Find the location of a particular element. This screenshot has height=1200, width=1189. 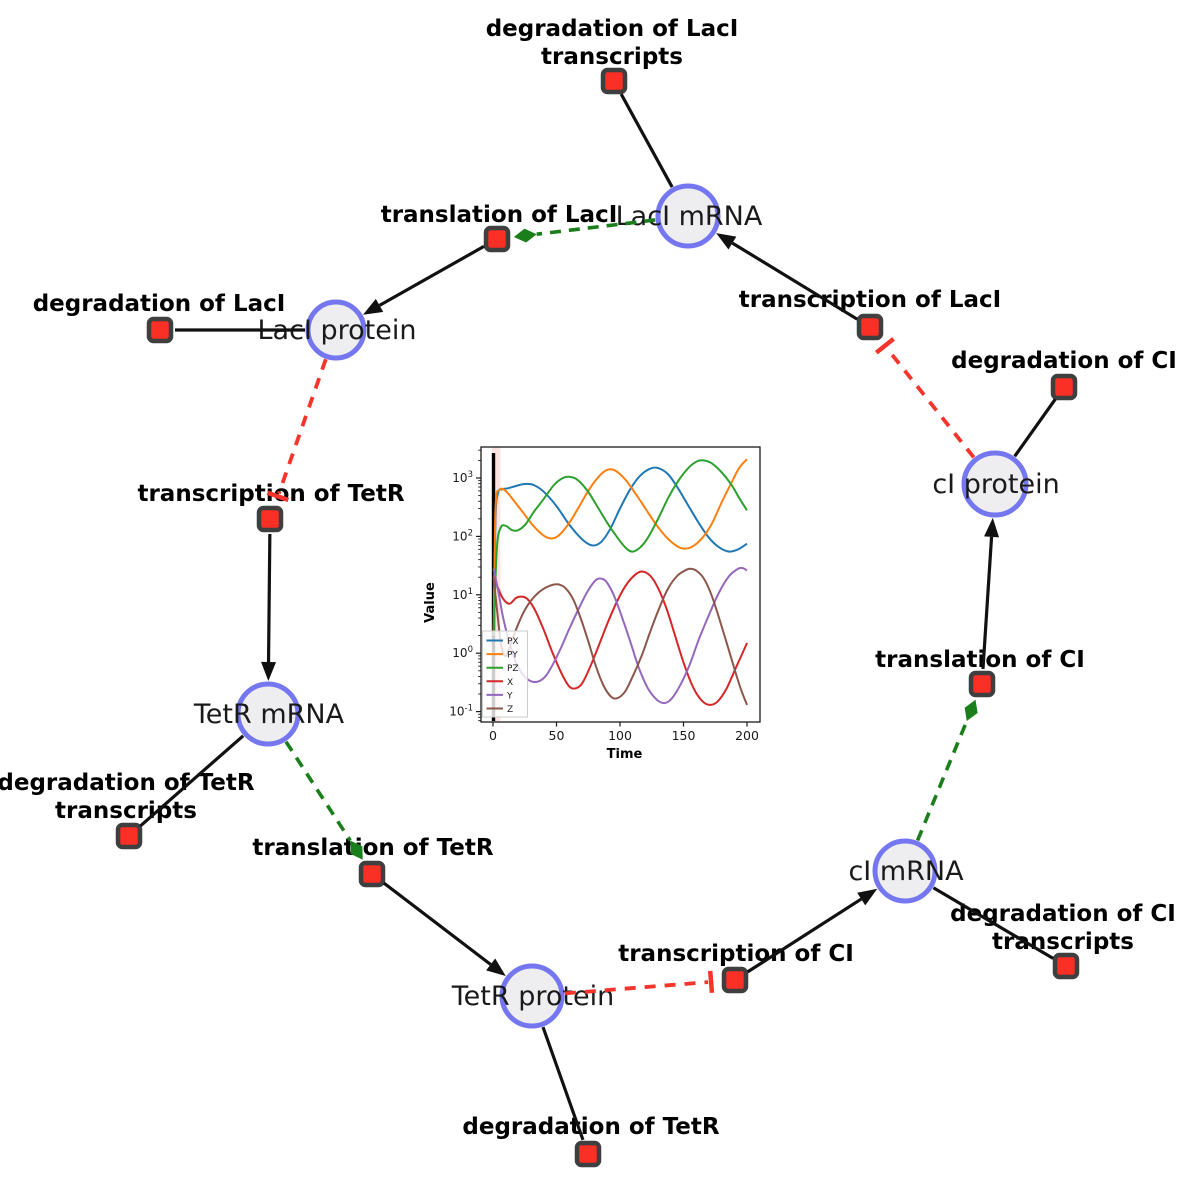

edge-modifier-ci_mrna-to-transl_ci is located at coordinates (946, 770).